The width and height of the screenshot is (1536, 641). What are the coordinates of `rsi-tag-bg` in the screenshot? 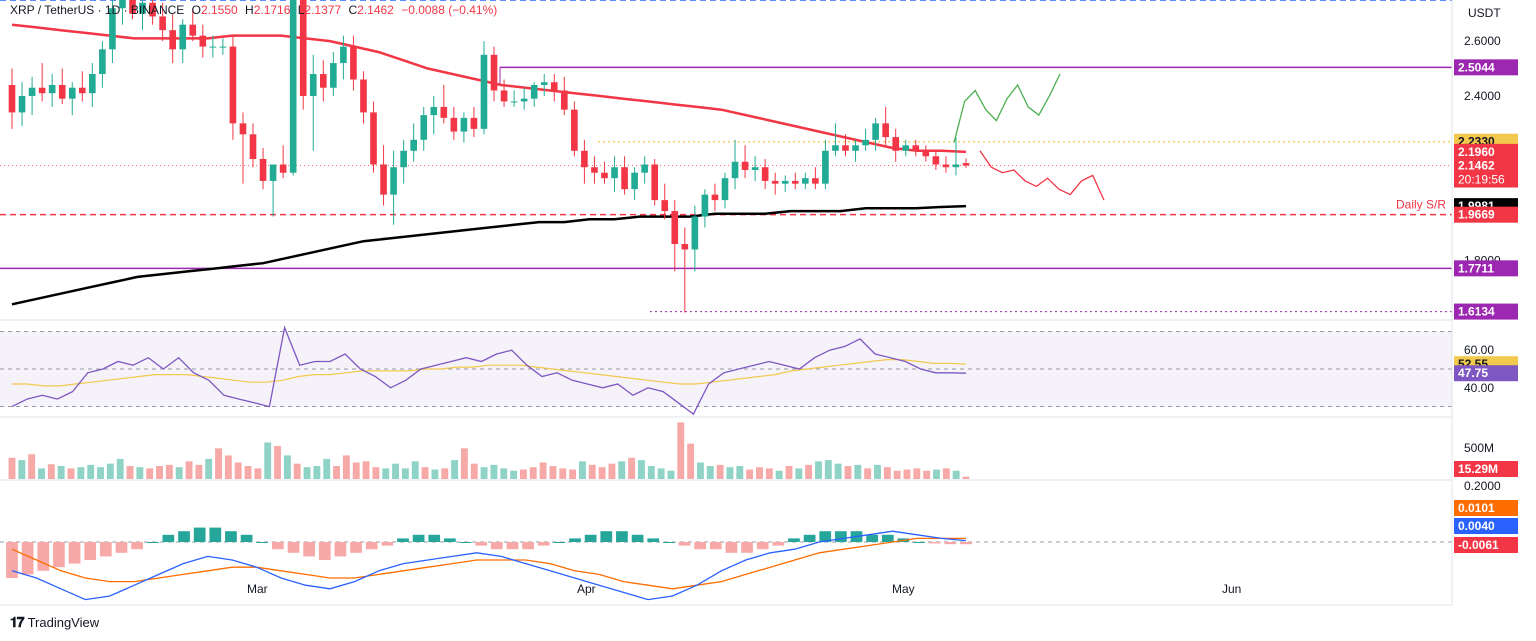 It's located at (1486, 373).